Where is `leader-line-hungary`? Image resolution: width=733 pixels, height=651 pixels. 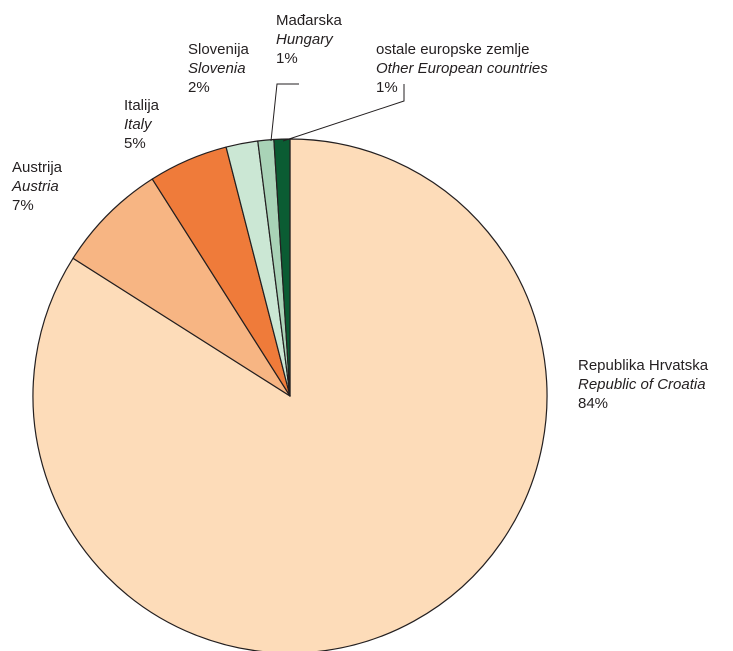 leader-line-hungary is located at coordinates (284, 112).